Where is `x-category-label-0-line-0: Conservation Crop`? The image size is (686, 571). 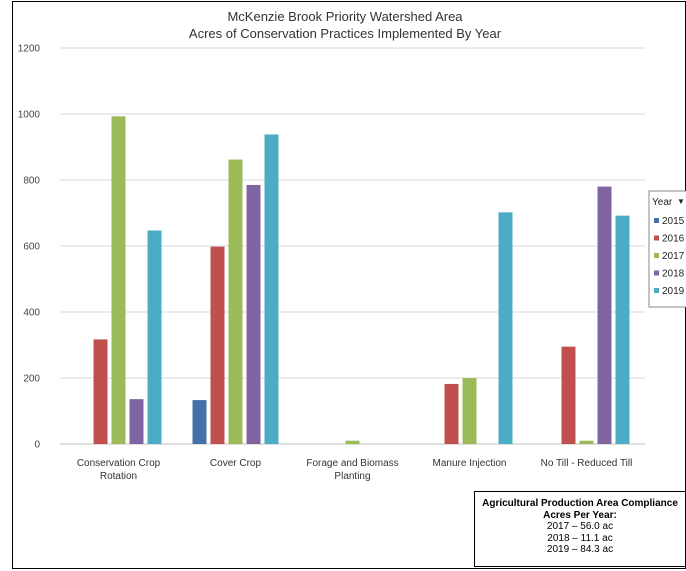 x-category-label-0-line-0: Conservation Crop is located at coordinates (119, 463).